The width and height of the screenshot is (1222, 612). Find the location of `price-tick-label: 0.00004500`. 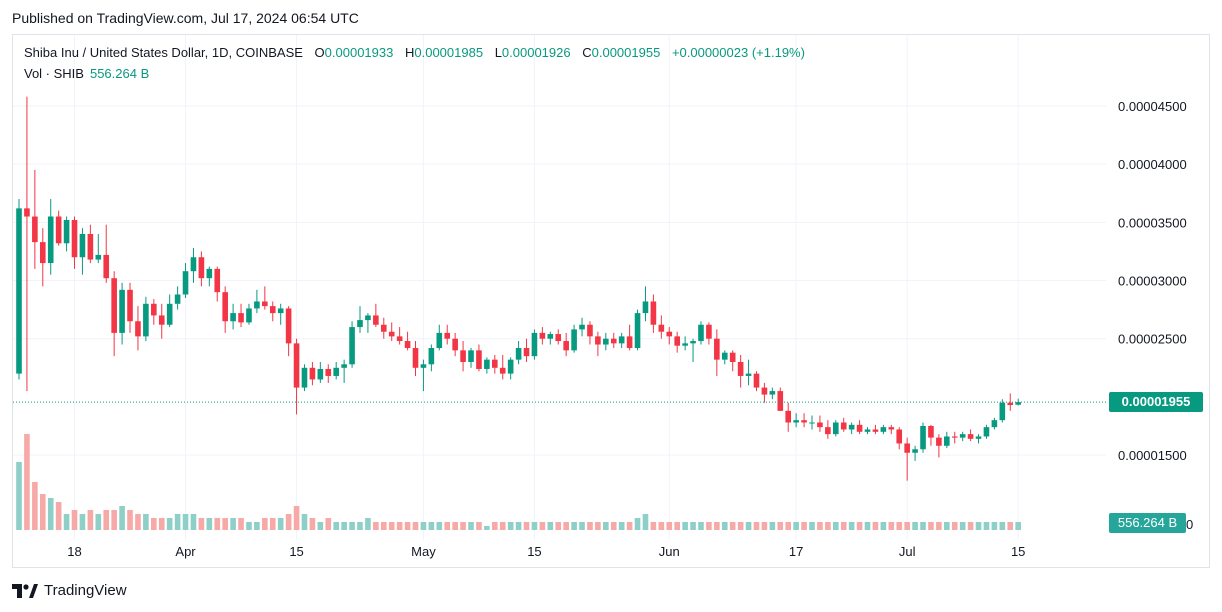

price-tick-label: 0.00004500 is located at coordinates (1152, 106).